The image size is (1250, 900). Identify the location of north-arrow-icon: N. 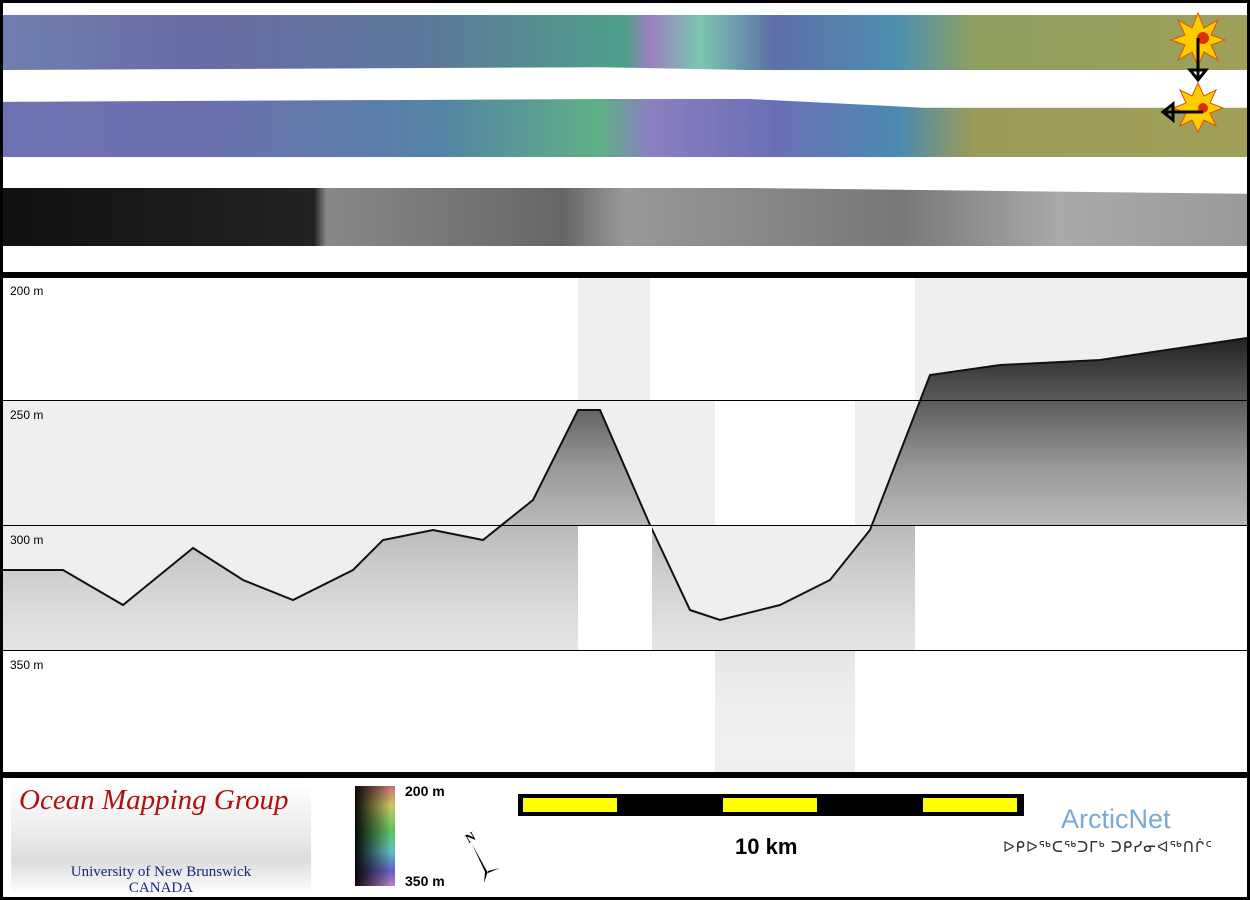
(481, 855).